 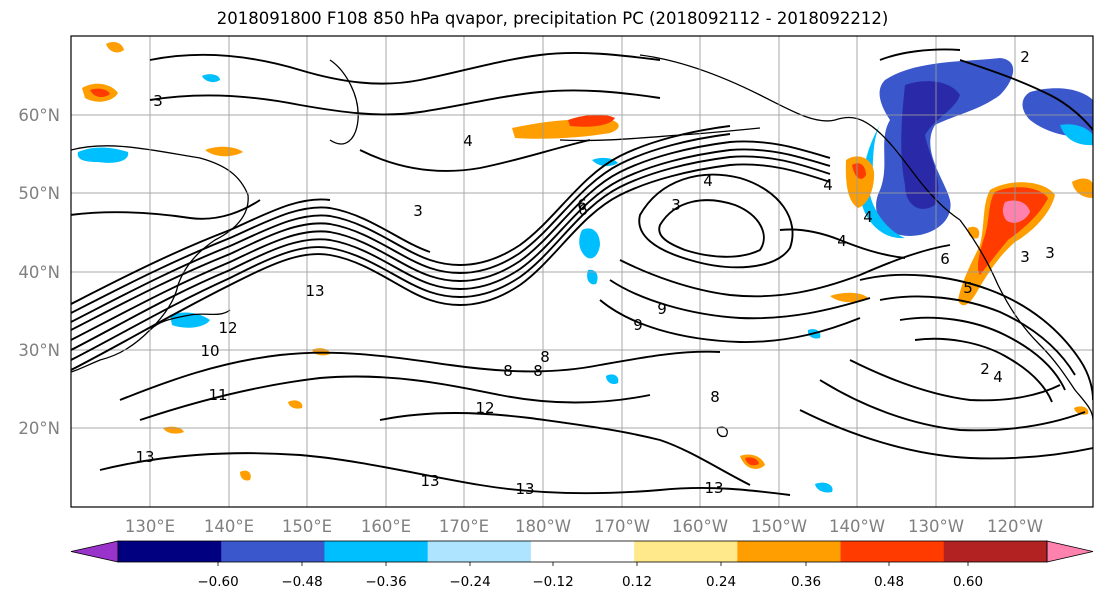 I want to click on colorbar-tick-label: −0.60, so click(x=217, y=582).